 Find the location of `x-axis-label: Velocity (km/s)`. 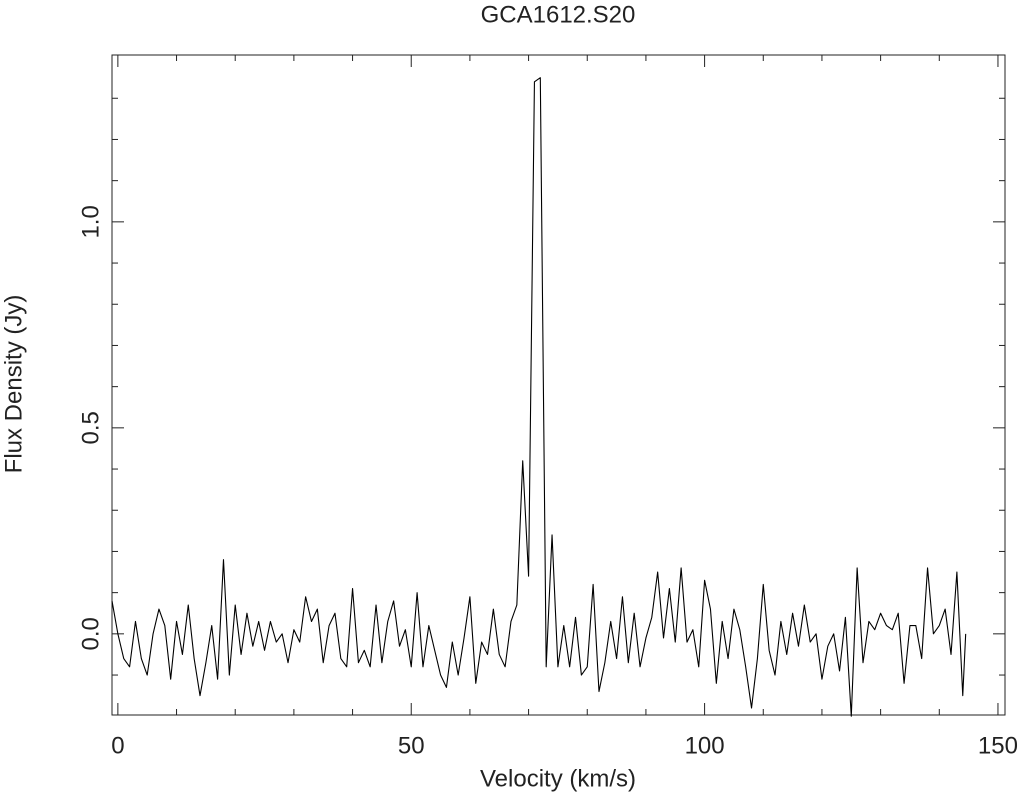

x-axis-label: Velocity (km/s) is located at coordinates (558, 778).